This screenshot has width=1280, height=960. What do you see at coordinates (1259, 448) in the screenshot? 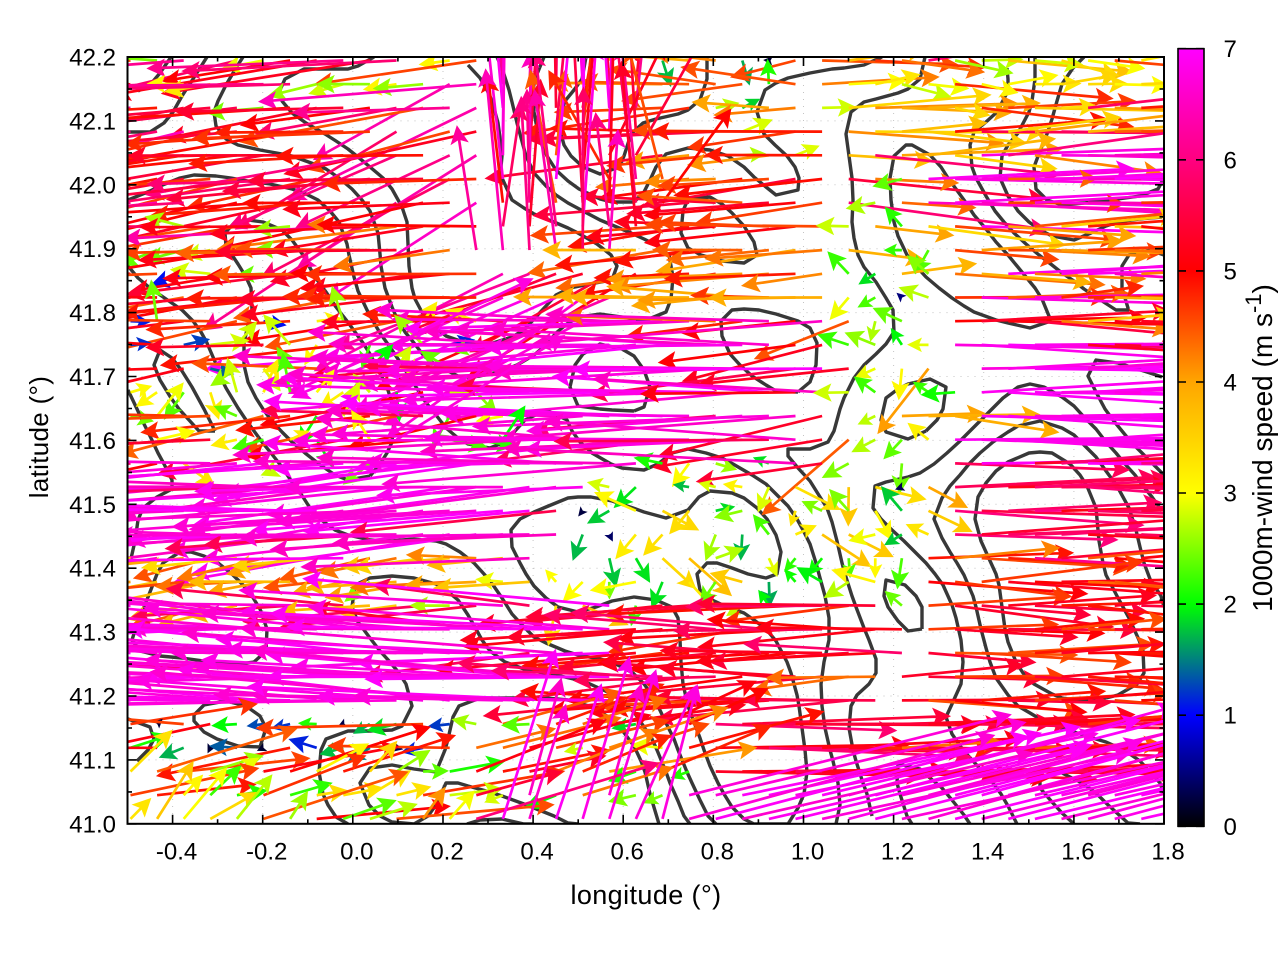
I see `svg-text: 1000m-wind speed (m s-1)` at bounding box center [1259, 448].